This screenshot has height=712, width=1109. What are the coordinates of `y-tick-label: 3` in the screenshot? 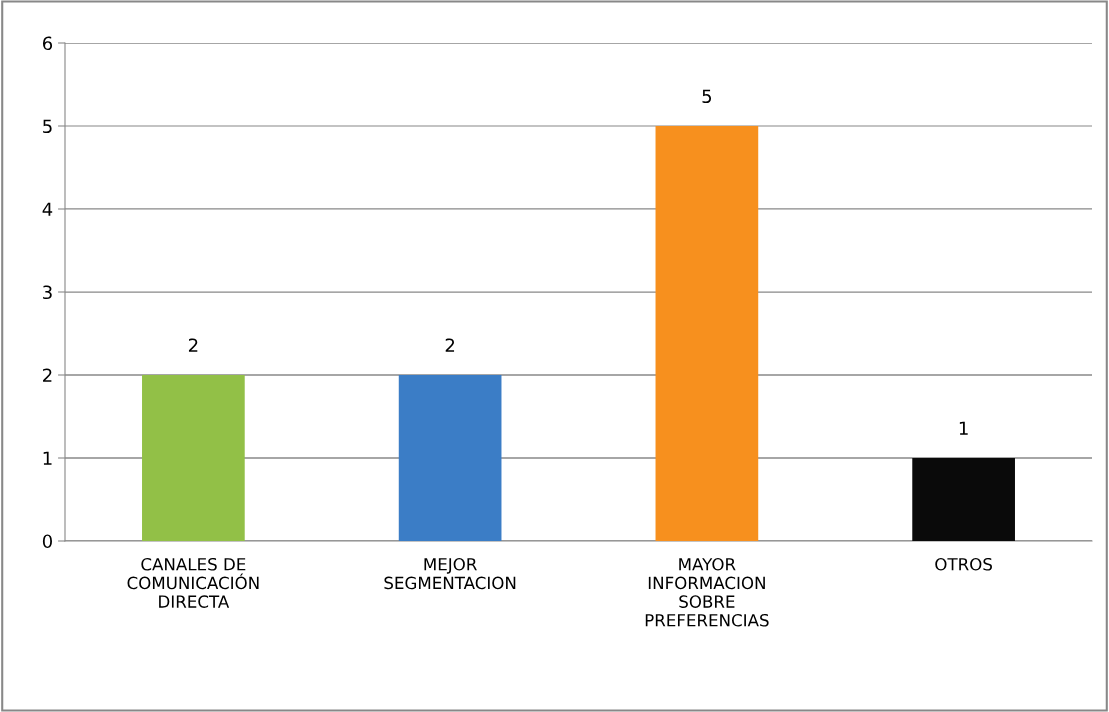 It's located at (47, 292).